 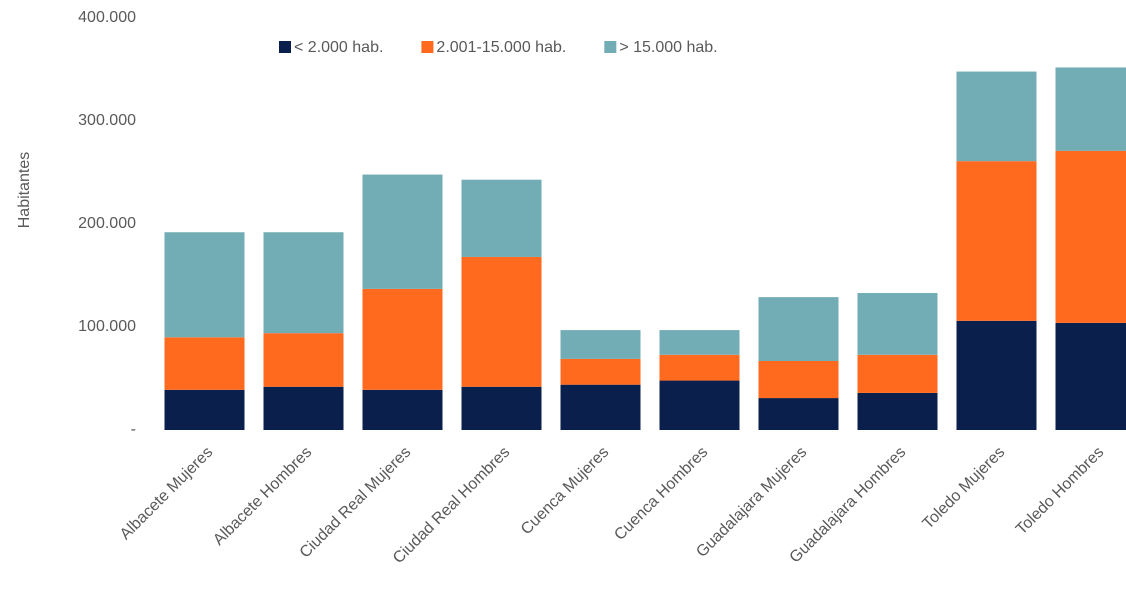 I want to click on x-tick-label: Albacete Mujeres, so click(x=166, y=493).